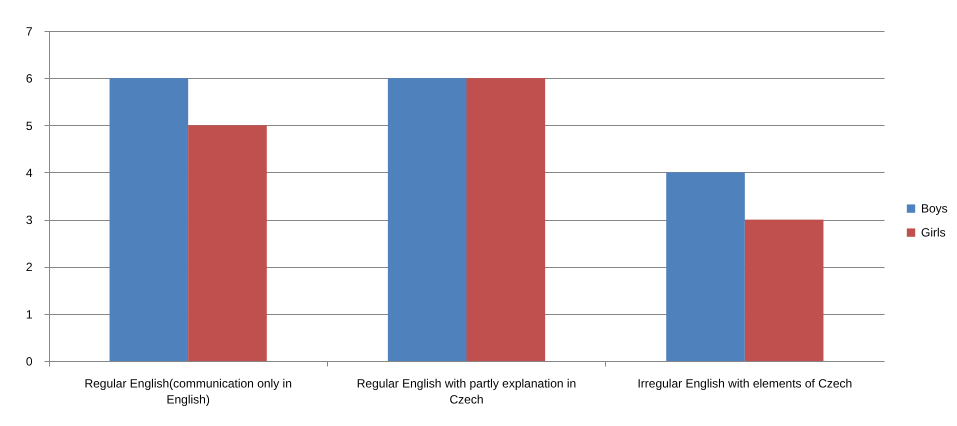 The width and height of the screenshot is (957, 426). Describe the element at coordinates (934, 209) in the screenshot. I see `legend-label: Boys` at that location.